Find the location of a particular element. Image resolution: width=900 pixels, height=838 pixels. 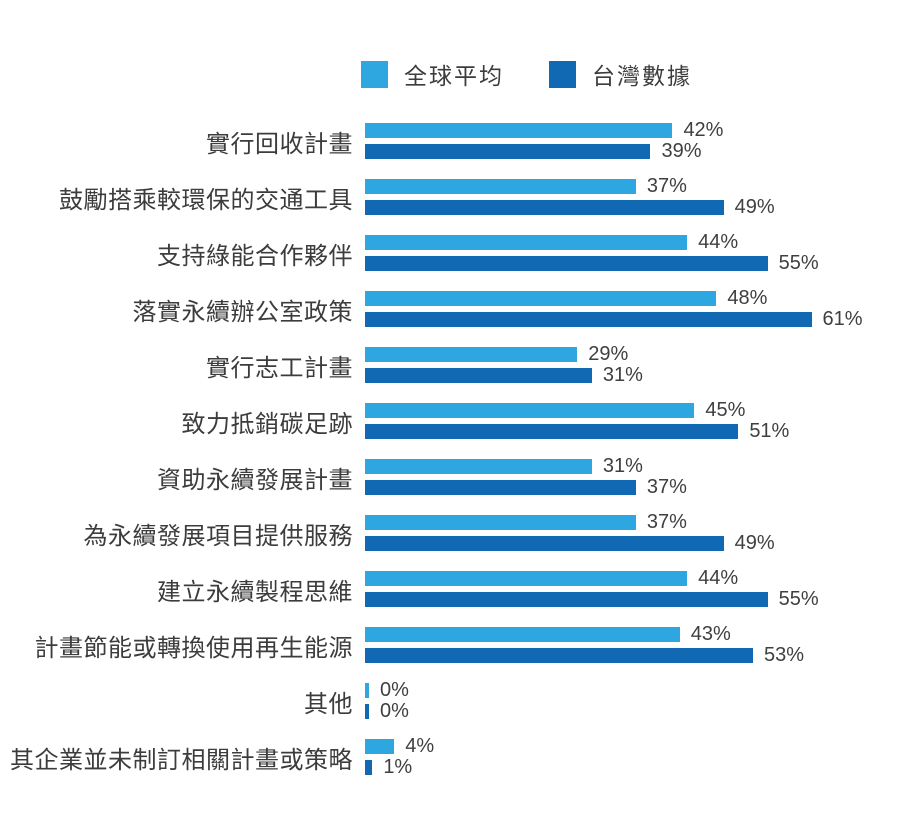

category-label: 致力抵銷碳足跡 is located at coordinates (267, 424).